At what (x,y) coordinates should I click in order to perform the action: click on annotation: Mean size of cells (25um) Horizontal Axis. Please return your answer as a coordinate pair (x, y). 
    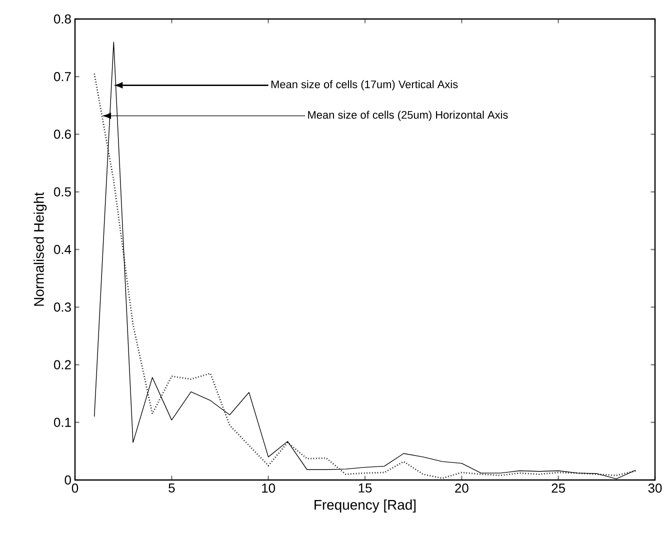
    Looking at the image, I should click on (408, 115).